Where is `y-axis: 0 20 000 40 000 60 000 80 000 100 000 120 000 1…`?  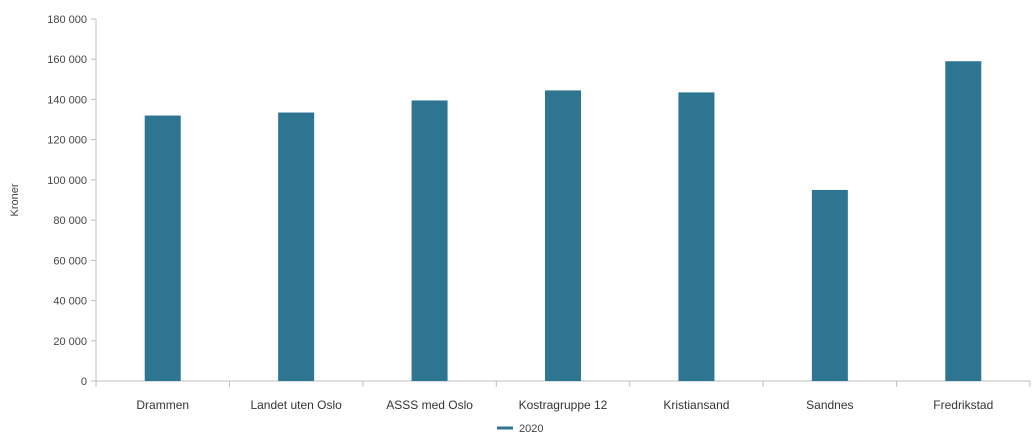 y-axis: 0 20 000 40 000 60 000 80 000 100 000 120 000 1… is located at coordinates (72, 201).